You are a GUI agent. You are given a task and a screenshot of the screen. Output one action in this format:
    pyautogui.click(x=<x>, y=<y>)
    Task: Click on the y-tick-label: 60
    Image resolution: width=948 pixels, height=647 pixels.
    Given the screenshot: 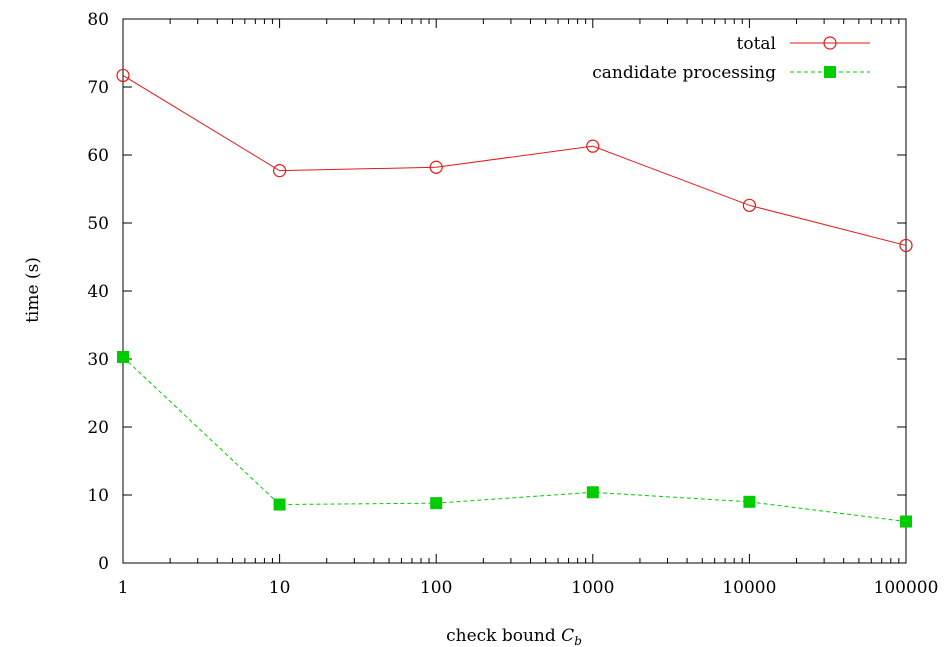 What is the action you would take?
    pyautogui.click(x=98, y=156)
    